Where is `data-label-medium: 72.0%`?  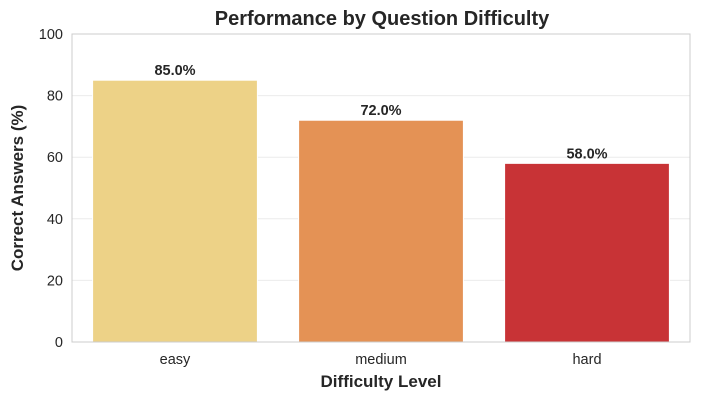
data-label-medium: 72.0% is located at coordinates (380, 111).